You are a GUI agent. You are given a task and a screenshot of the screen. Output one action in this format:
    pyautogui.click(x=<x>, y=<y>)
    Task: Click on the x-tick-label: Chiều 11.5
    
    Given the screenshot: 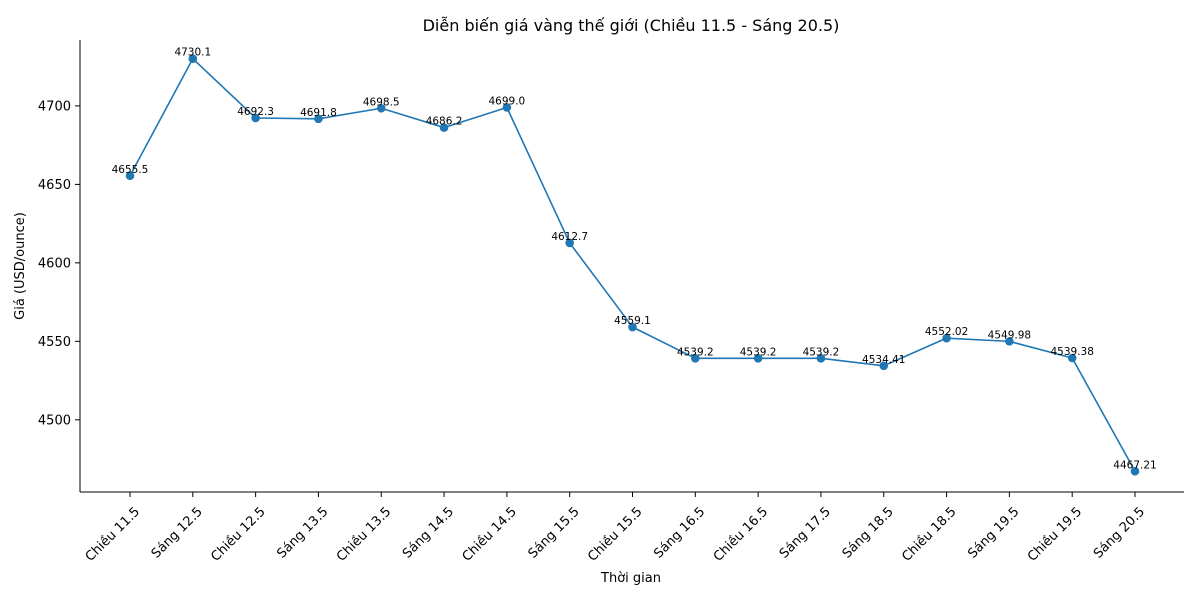 What is the action you would take?
    pyautogui.click(x=113, y=534)
    